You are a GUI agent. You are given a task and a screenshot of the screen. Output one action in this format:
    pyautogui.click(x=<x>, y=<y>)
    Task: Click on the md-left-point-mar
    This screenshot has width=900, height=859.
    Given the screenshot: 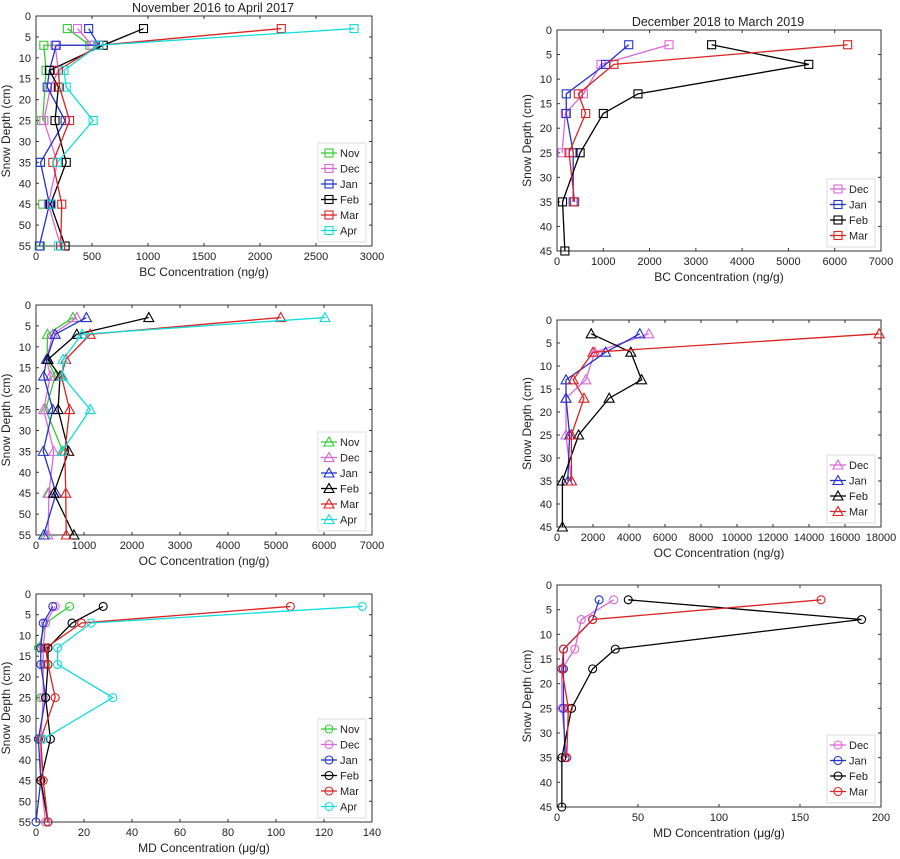 What is the action you would take?
    pyautogui.click(x=43, y=780)
    